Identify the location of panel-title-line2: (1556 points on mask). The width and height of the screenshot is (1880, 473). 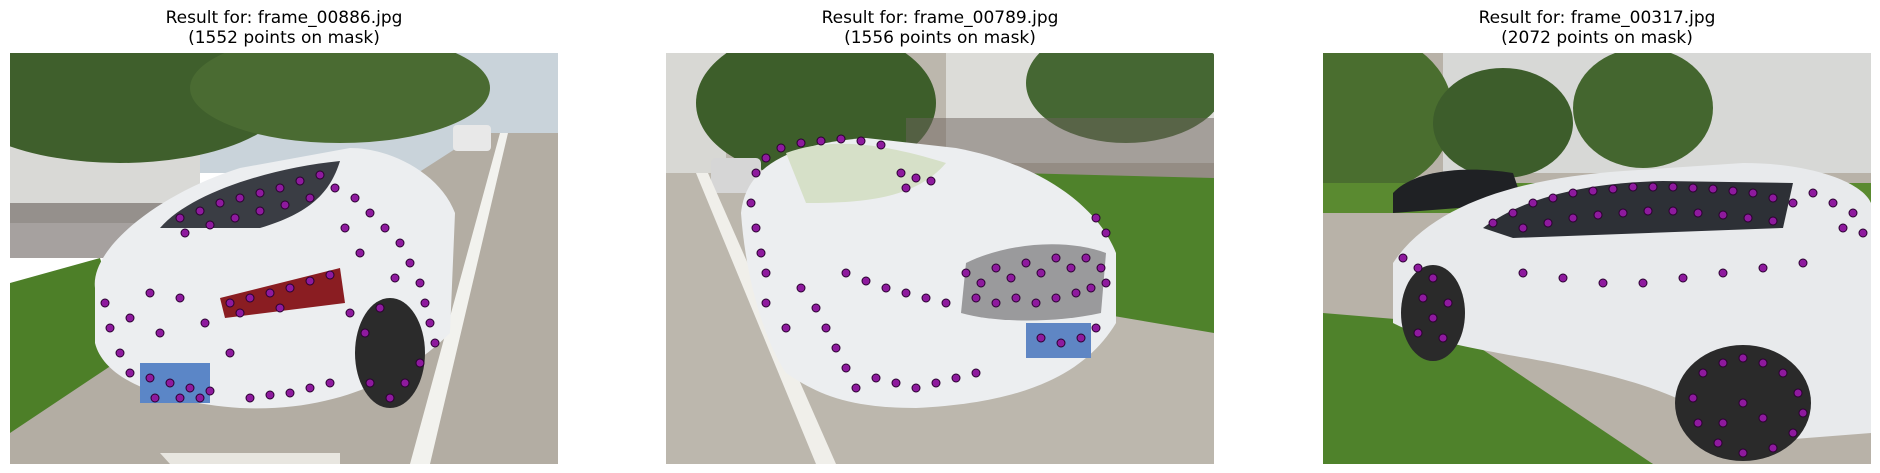
(940, 38).